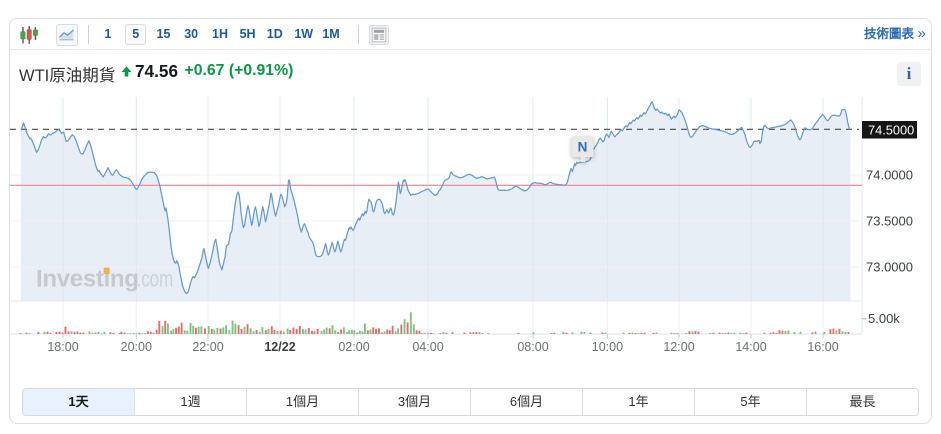 This screenshot has width=941, height=434. I want to click on svg-text: 5.00k, so click(884, 318).